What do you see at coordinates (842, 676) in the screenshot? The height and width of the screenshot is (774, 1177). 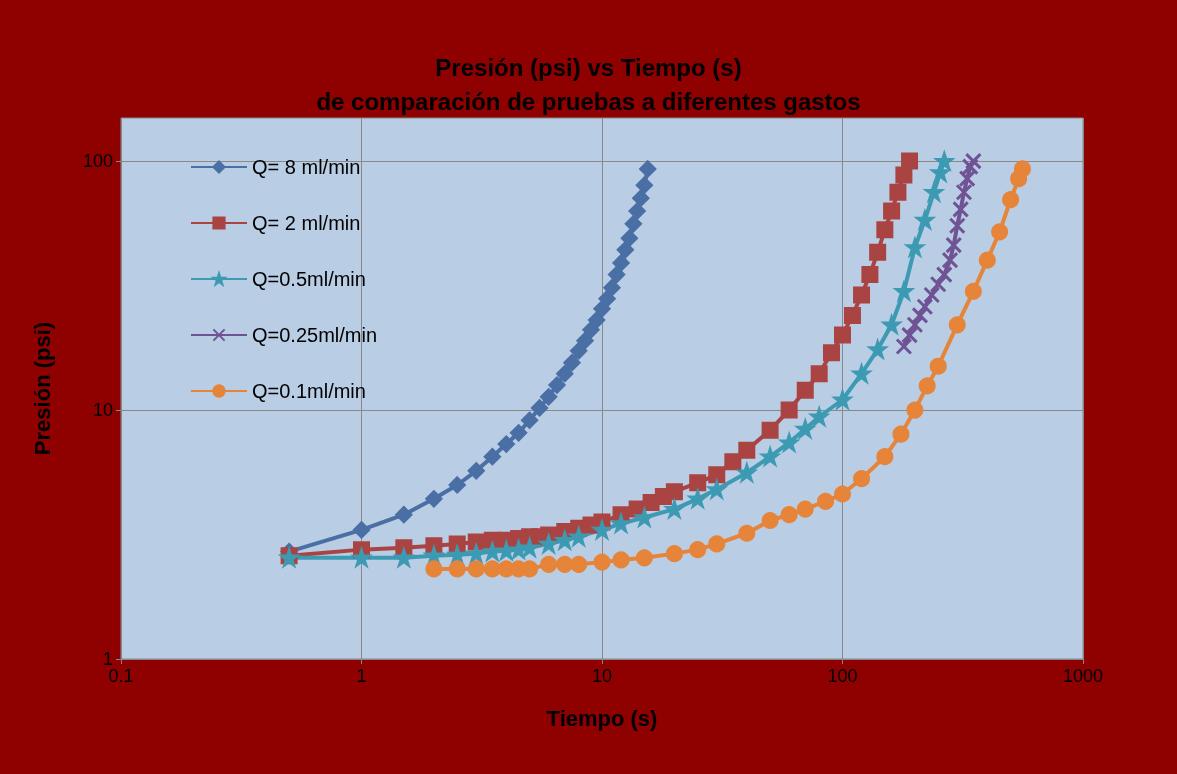 I see `x-tick-label: 100` at bounding box center [842, 676].